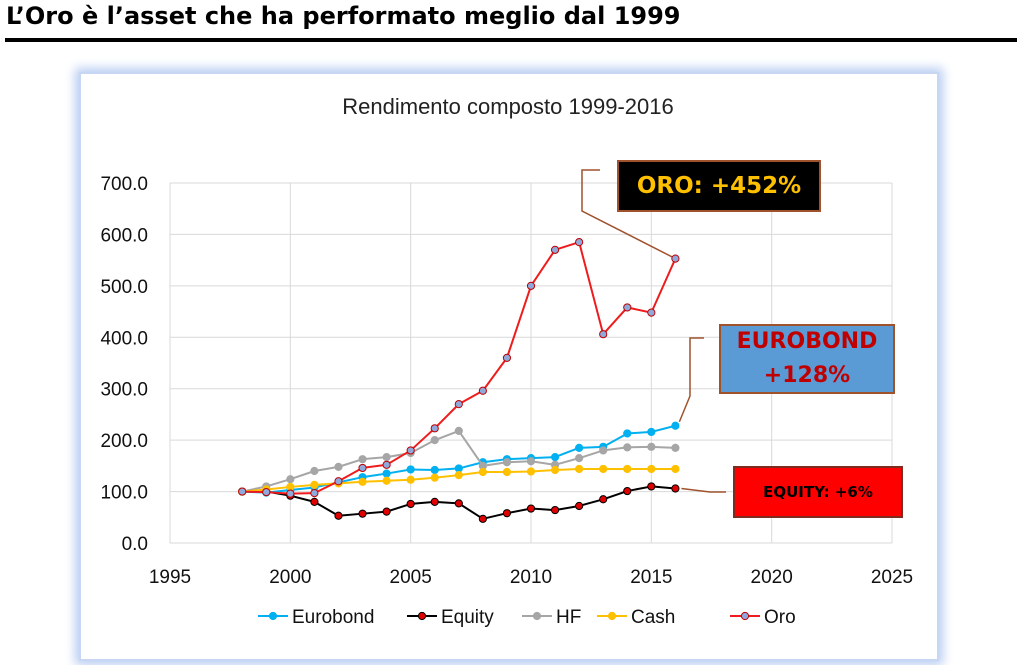  What do you see at coordinates (892, 577) in the screenshot?
I see `x-tick-label: 2025` at bounding box center [892, 577].